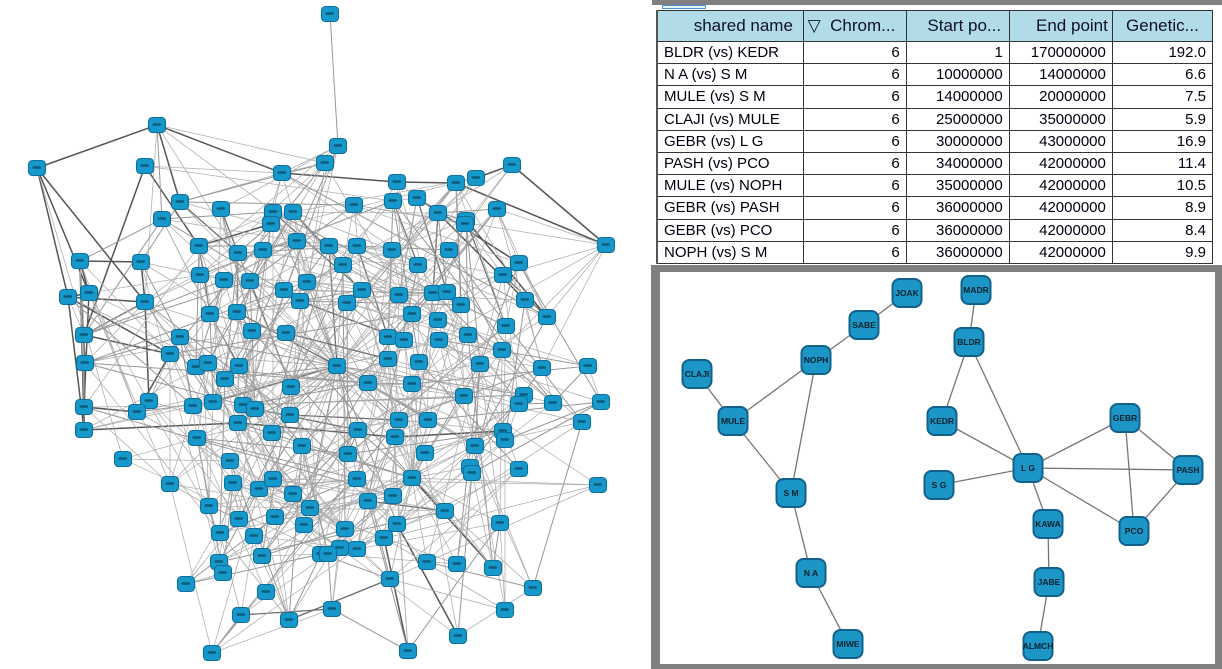 The image size is (1222, 669). Describe the element at coordinates (790, 493) in the screenshot. I see `svg-text: S M` at that location.